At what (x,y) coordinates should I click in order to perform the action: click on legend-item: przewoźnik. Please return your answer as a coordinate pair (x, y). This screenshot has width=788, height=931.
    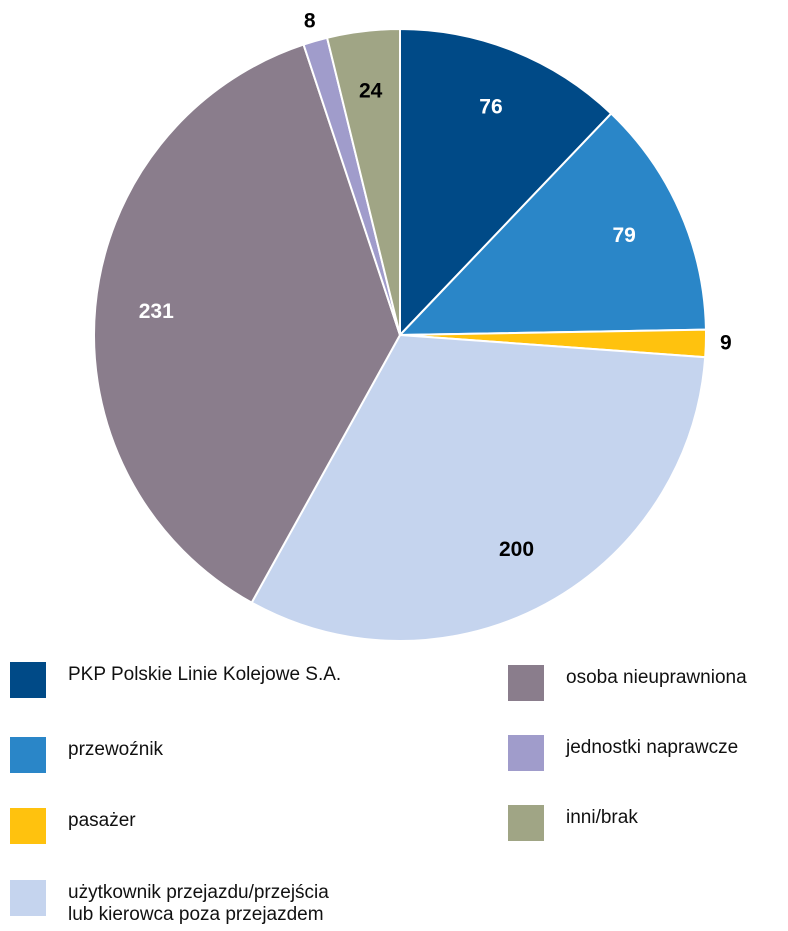
    Looking at the image, I should click on (86, 755).